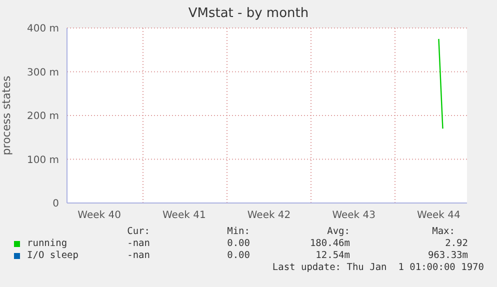 The image size is (497, 287). What do you see at coordinates (248, 13) in the screenshot?
I see `chart-title: VMstat - by month` at bounding box center [248, 13].